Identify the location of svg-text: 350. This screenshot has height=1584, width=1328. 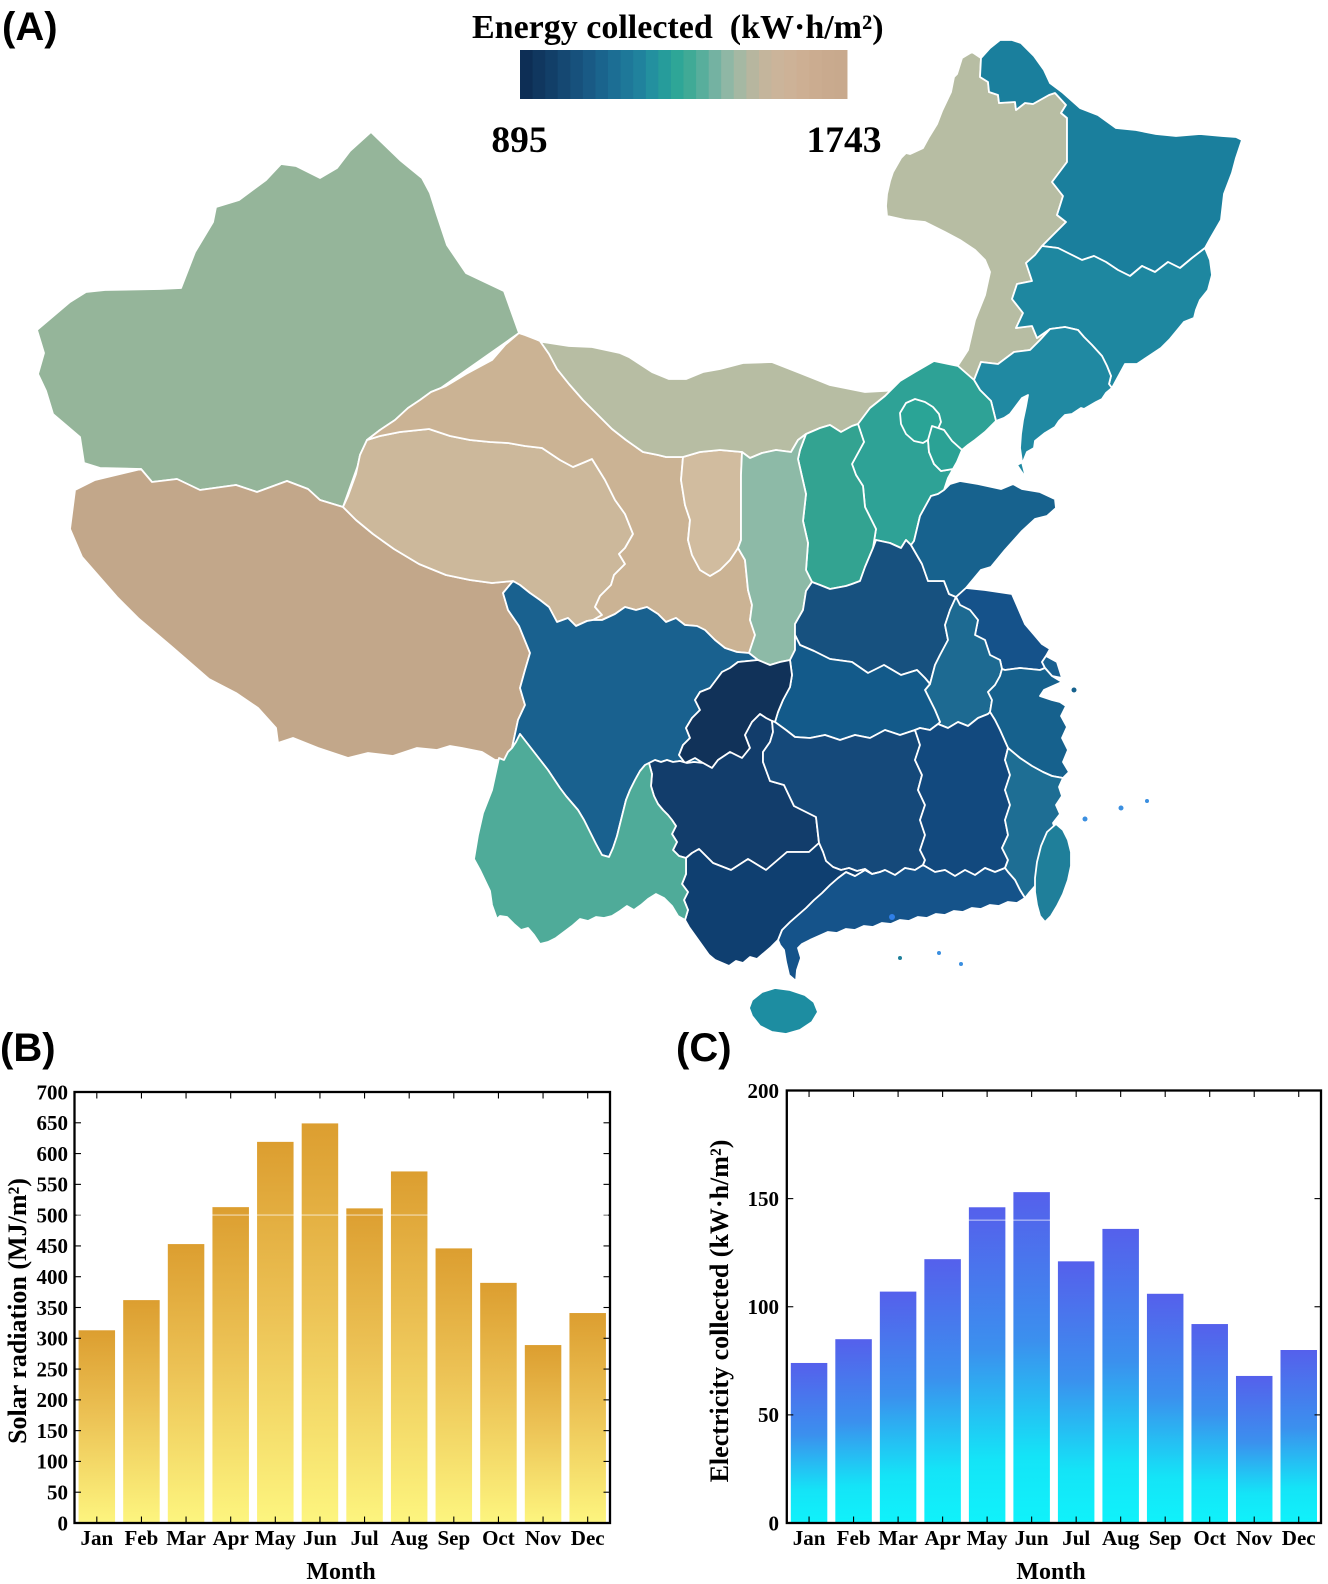
(53, 1308).